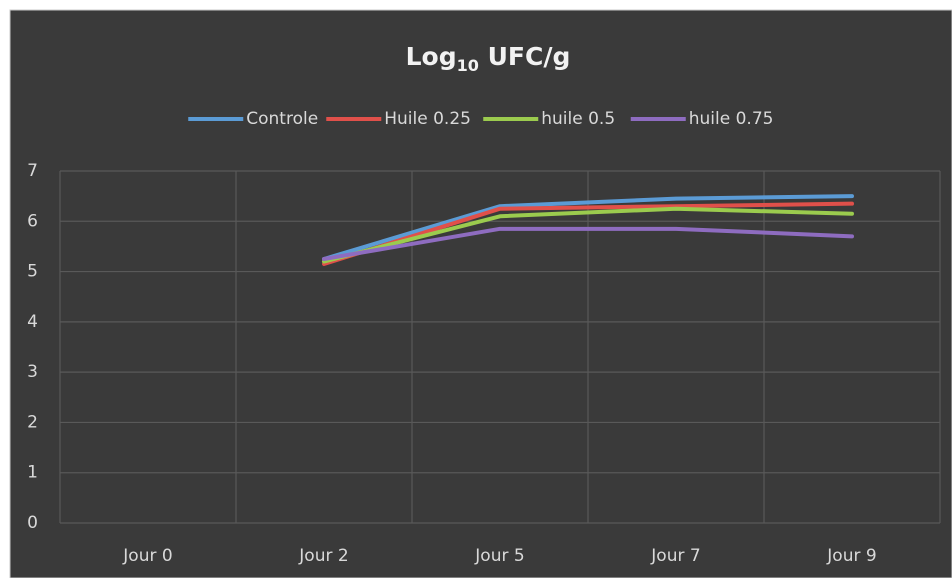  I want to click on y-tick-label: 7, so click(32, 171).